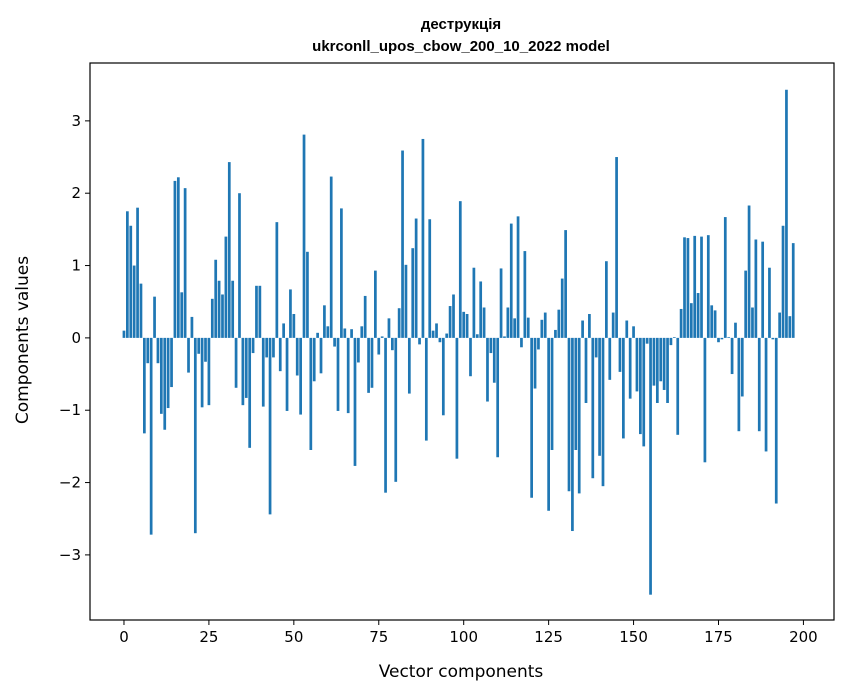 The height and width of the screenshot is (696, 847). What do you see at coordinates (463, 637) in the screenshot?
I see `x-tick-label: 100` at bounding box center [463, 637].